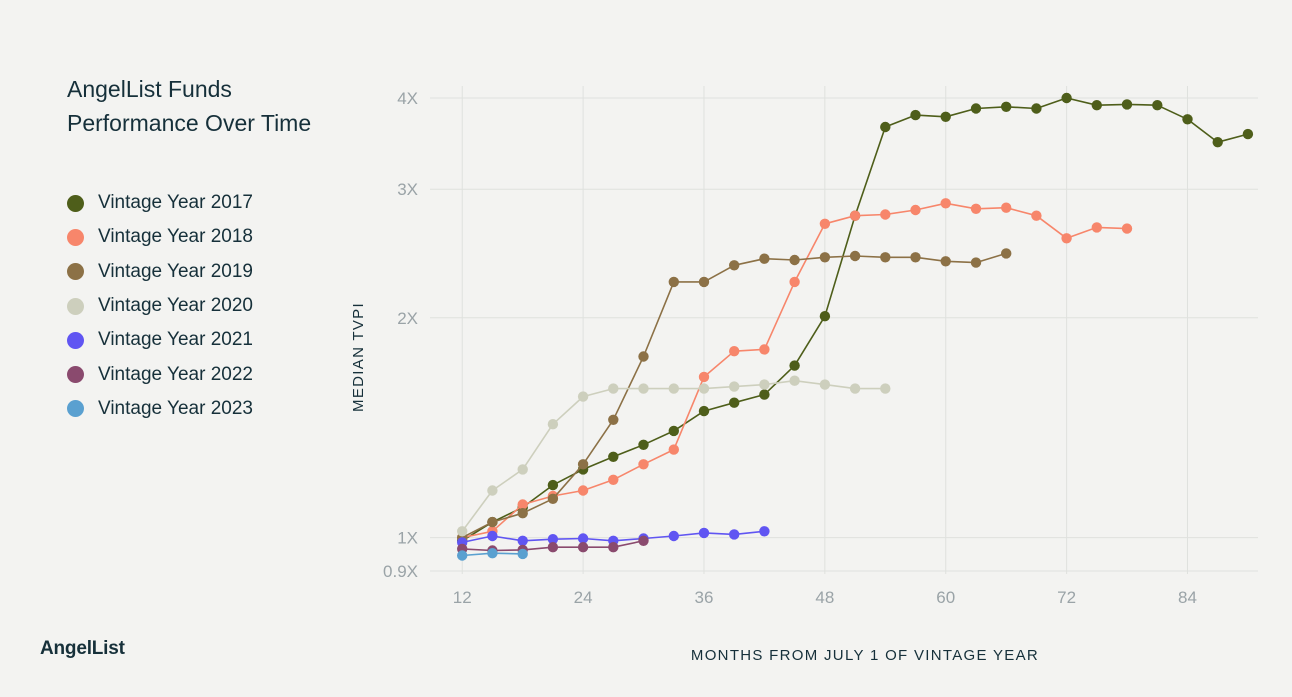 This screenshot has width=1292, height=697. Describe the element at coordinates (189, 123) in the screenshot. I see `chart-title-line-2: Performance Over Time` at that location.